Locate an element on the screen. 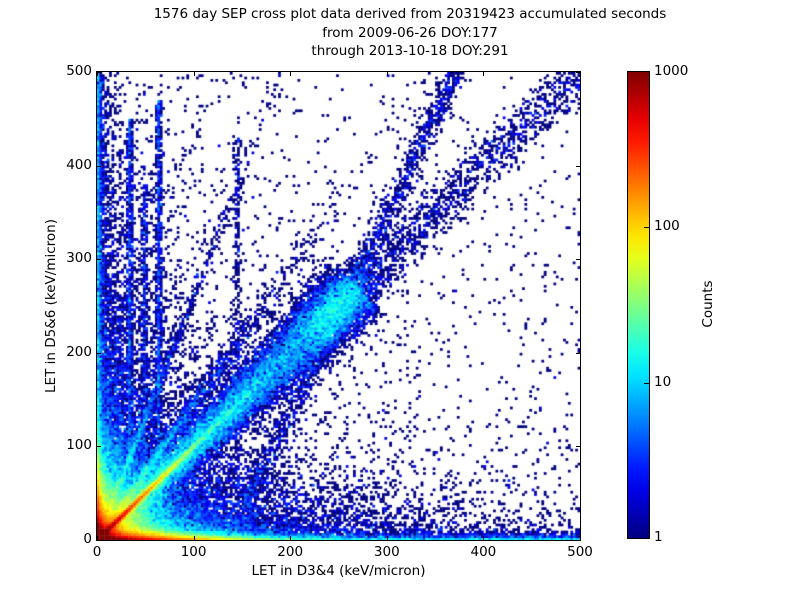 The height and width of the screenshot is (600, 800). y-axis-label: LET in D5&6 (keV/micron) is located at coordinates (51, 306).